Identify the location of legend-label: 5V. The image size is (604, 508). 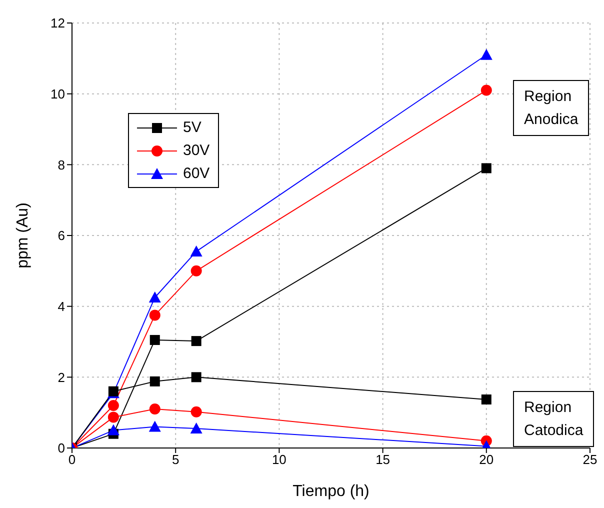
(192, 127).